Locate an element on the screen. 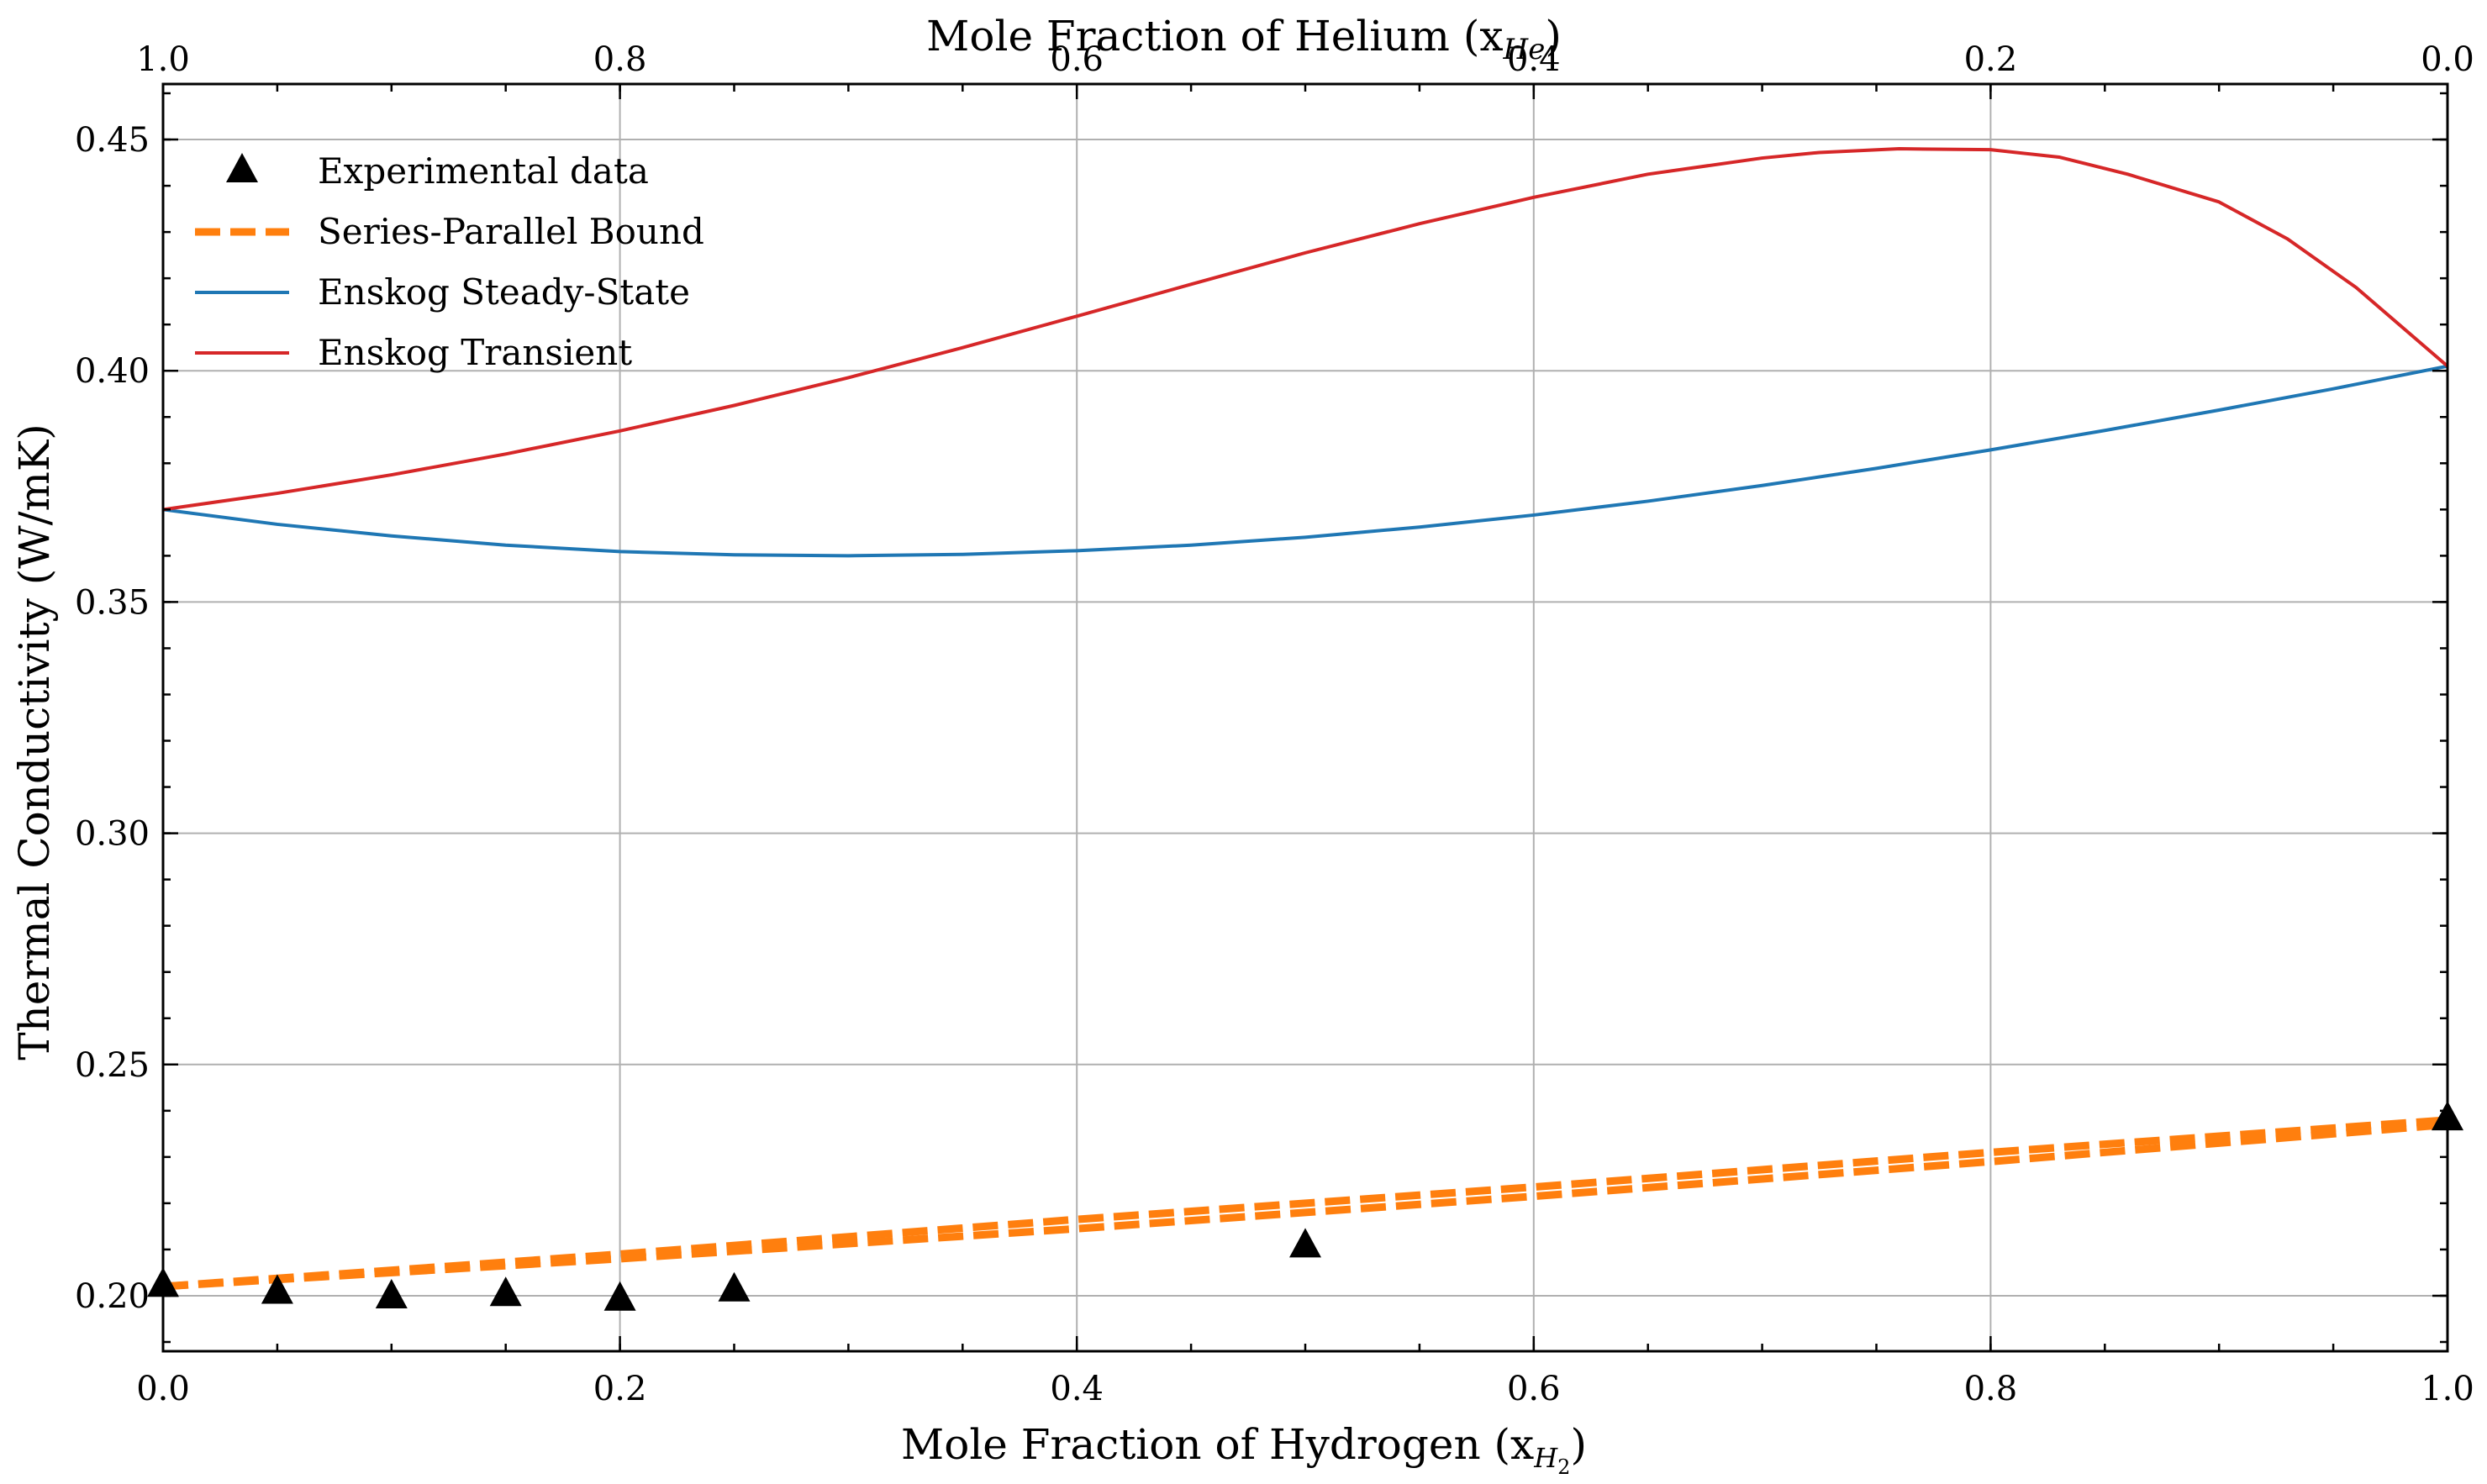 The width and height of the screenshot is (2487, 1484). x-tick-label: 0.0 is located at coordinates (163, 1389).